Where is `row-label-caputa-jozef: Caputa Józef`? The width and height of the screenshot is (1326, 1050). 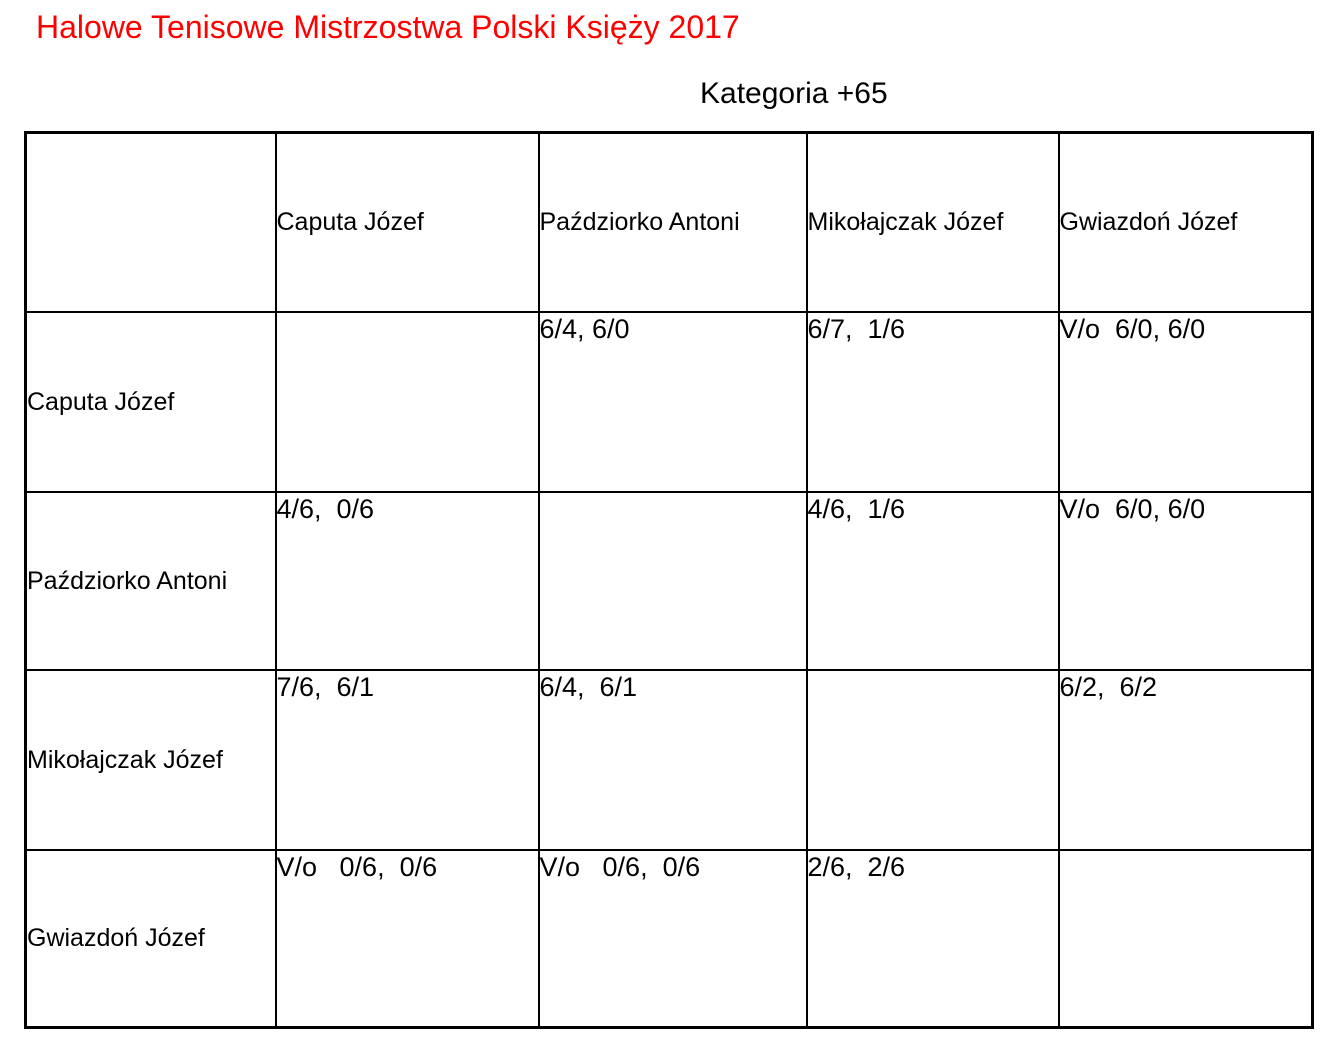 row-label-caputa-jozef: Caputa Józef is located at coordinates (150, 401).